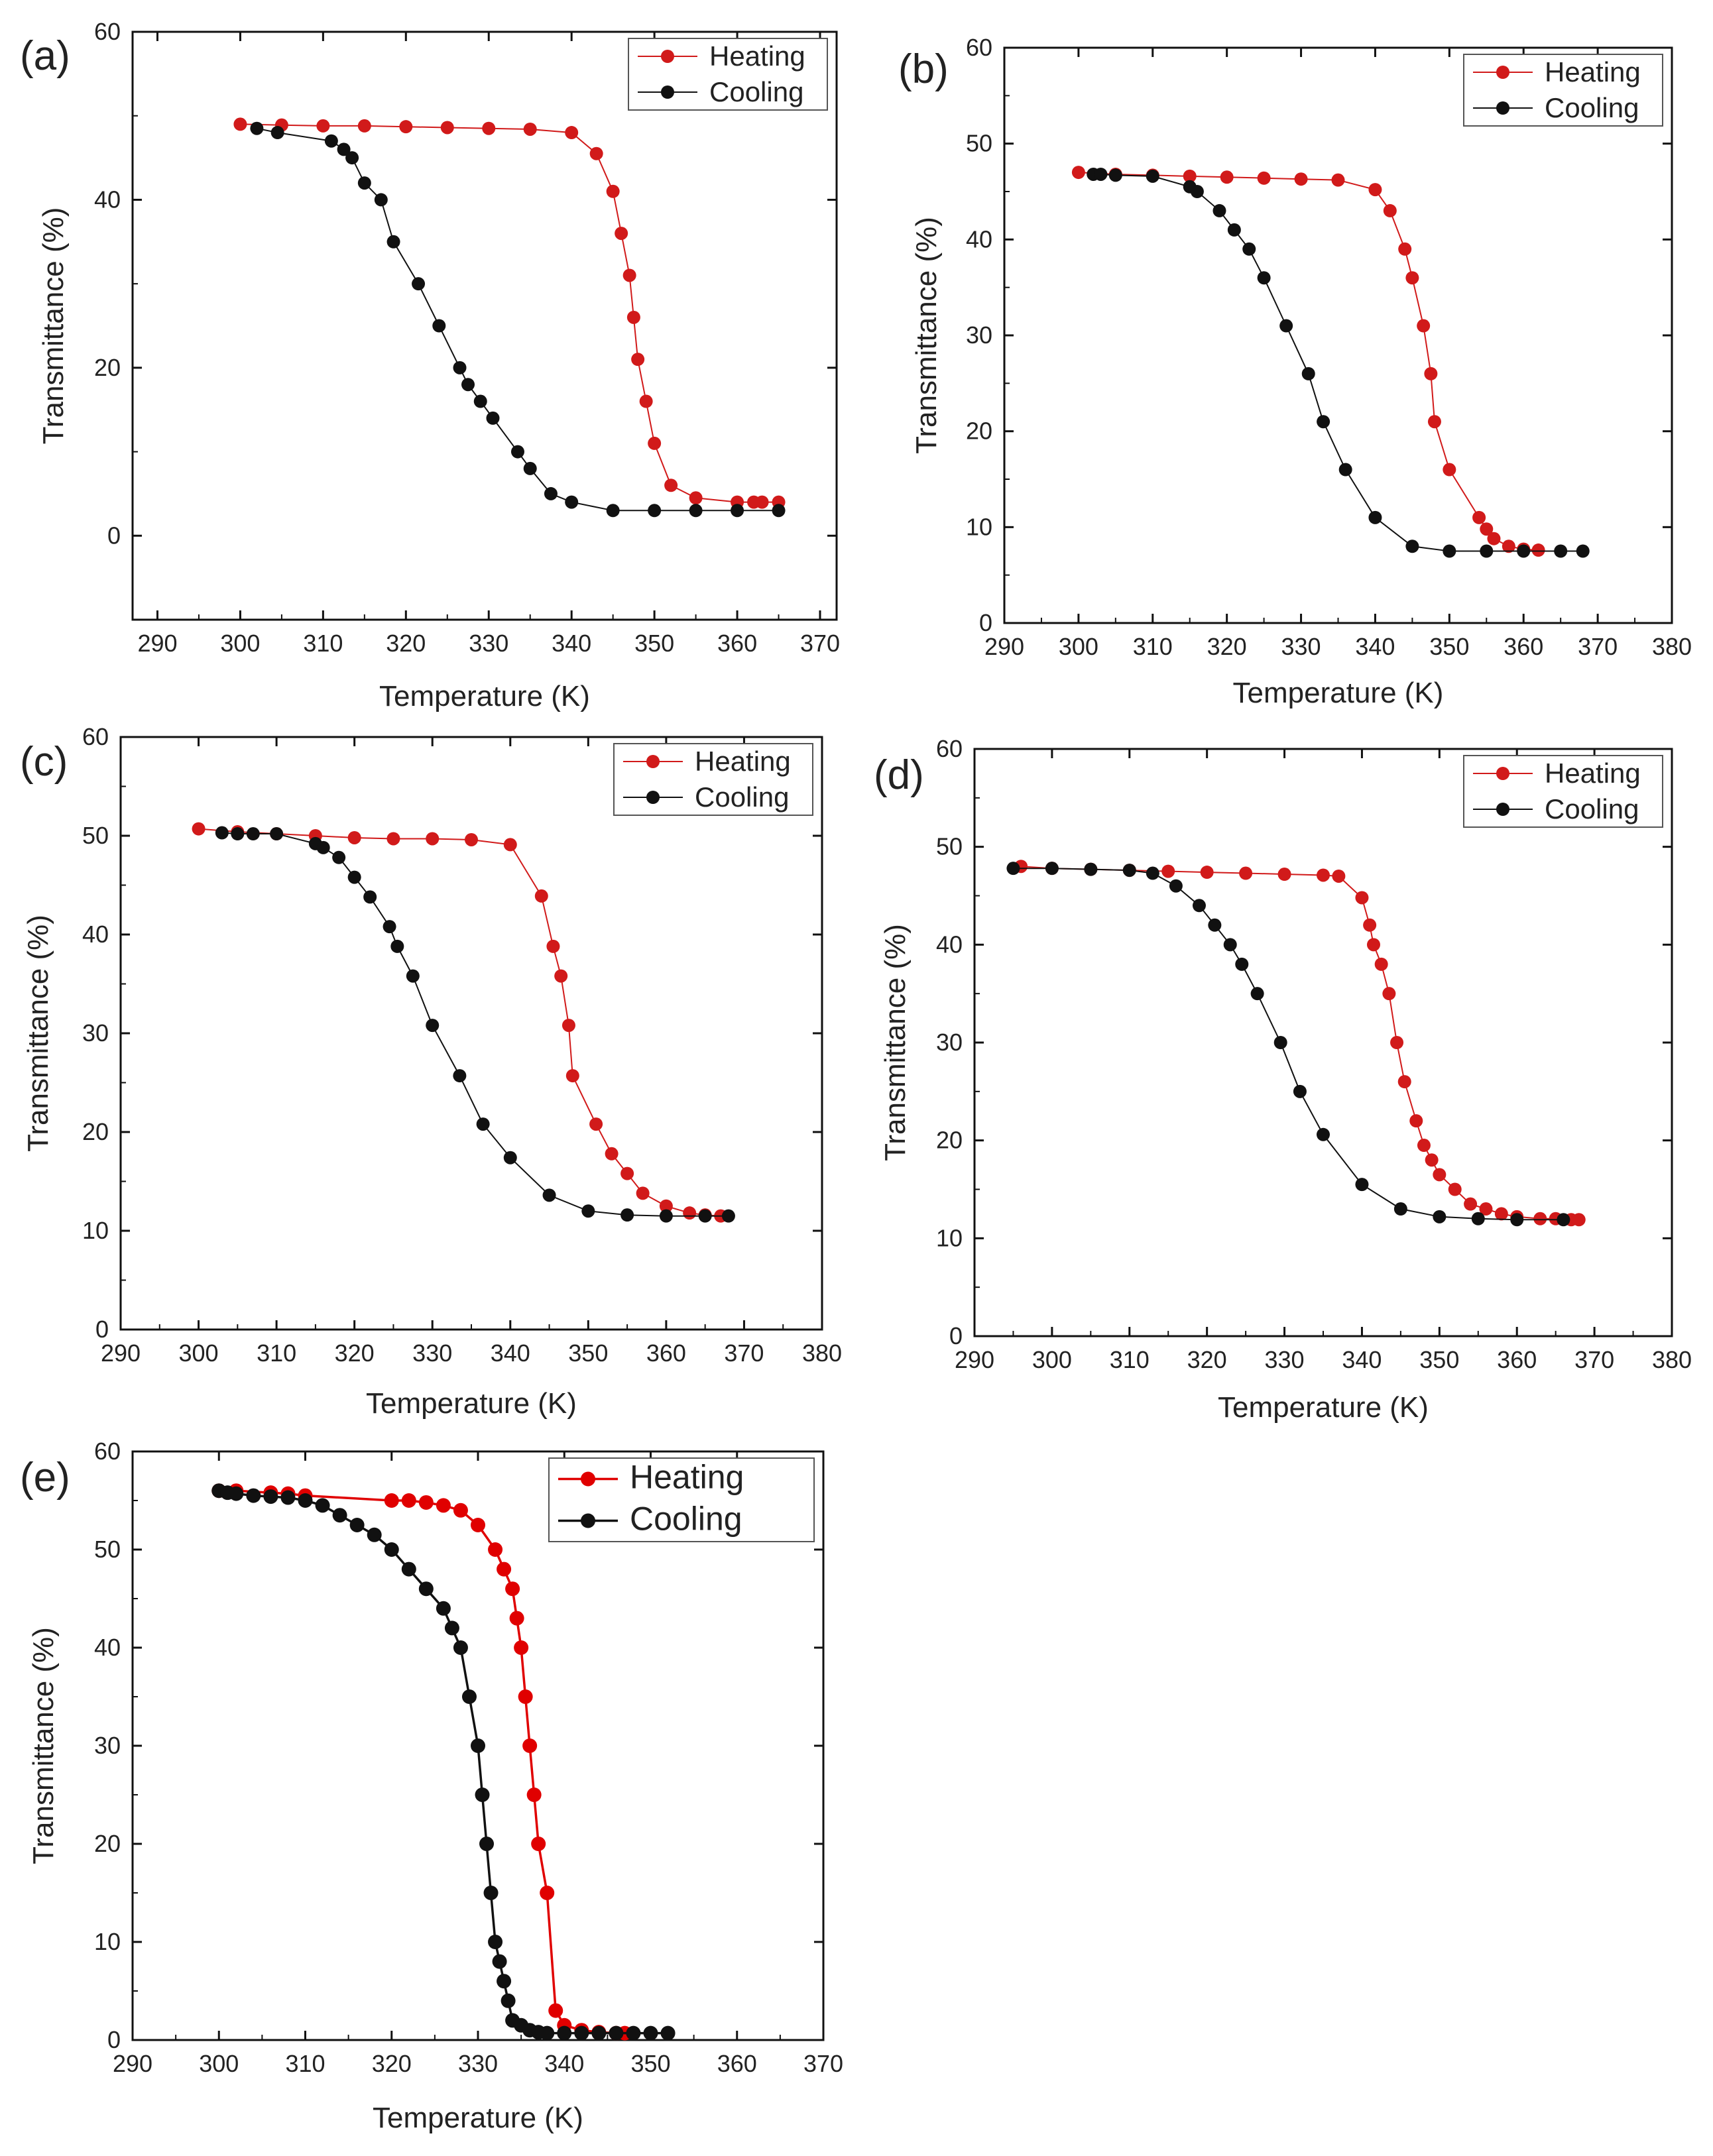 The height and width of the screenshot is (2156, 1713). Describe the element at coordinates (45, 56) in the screenshot. I see `panel-label: (a)` at that location.